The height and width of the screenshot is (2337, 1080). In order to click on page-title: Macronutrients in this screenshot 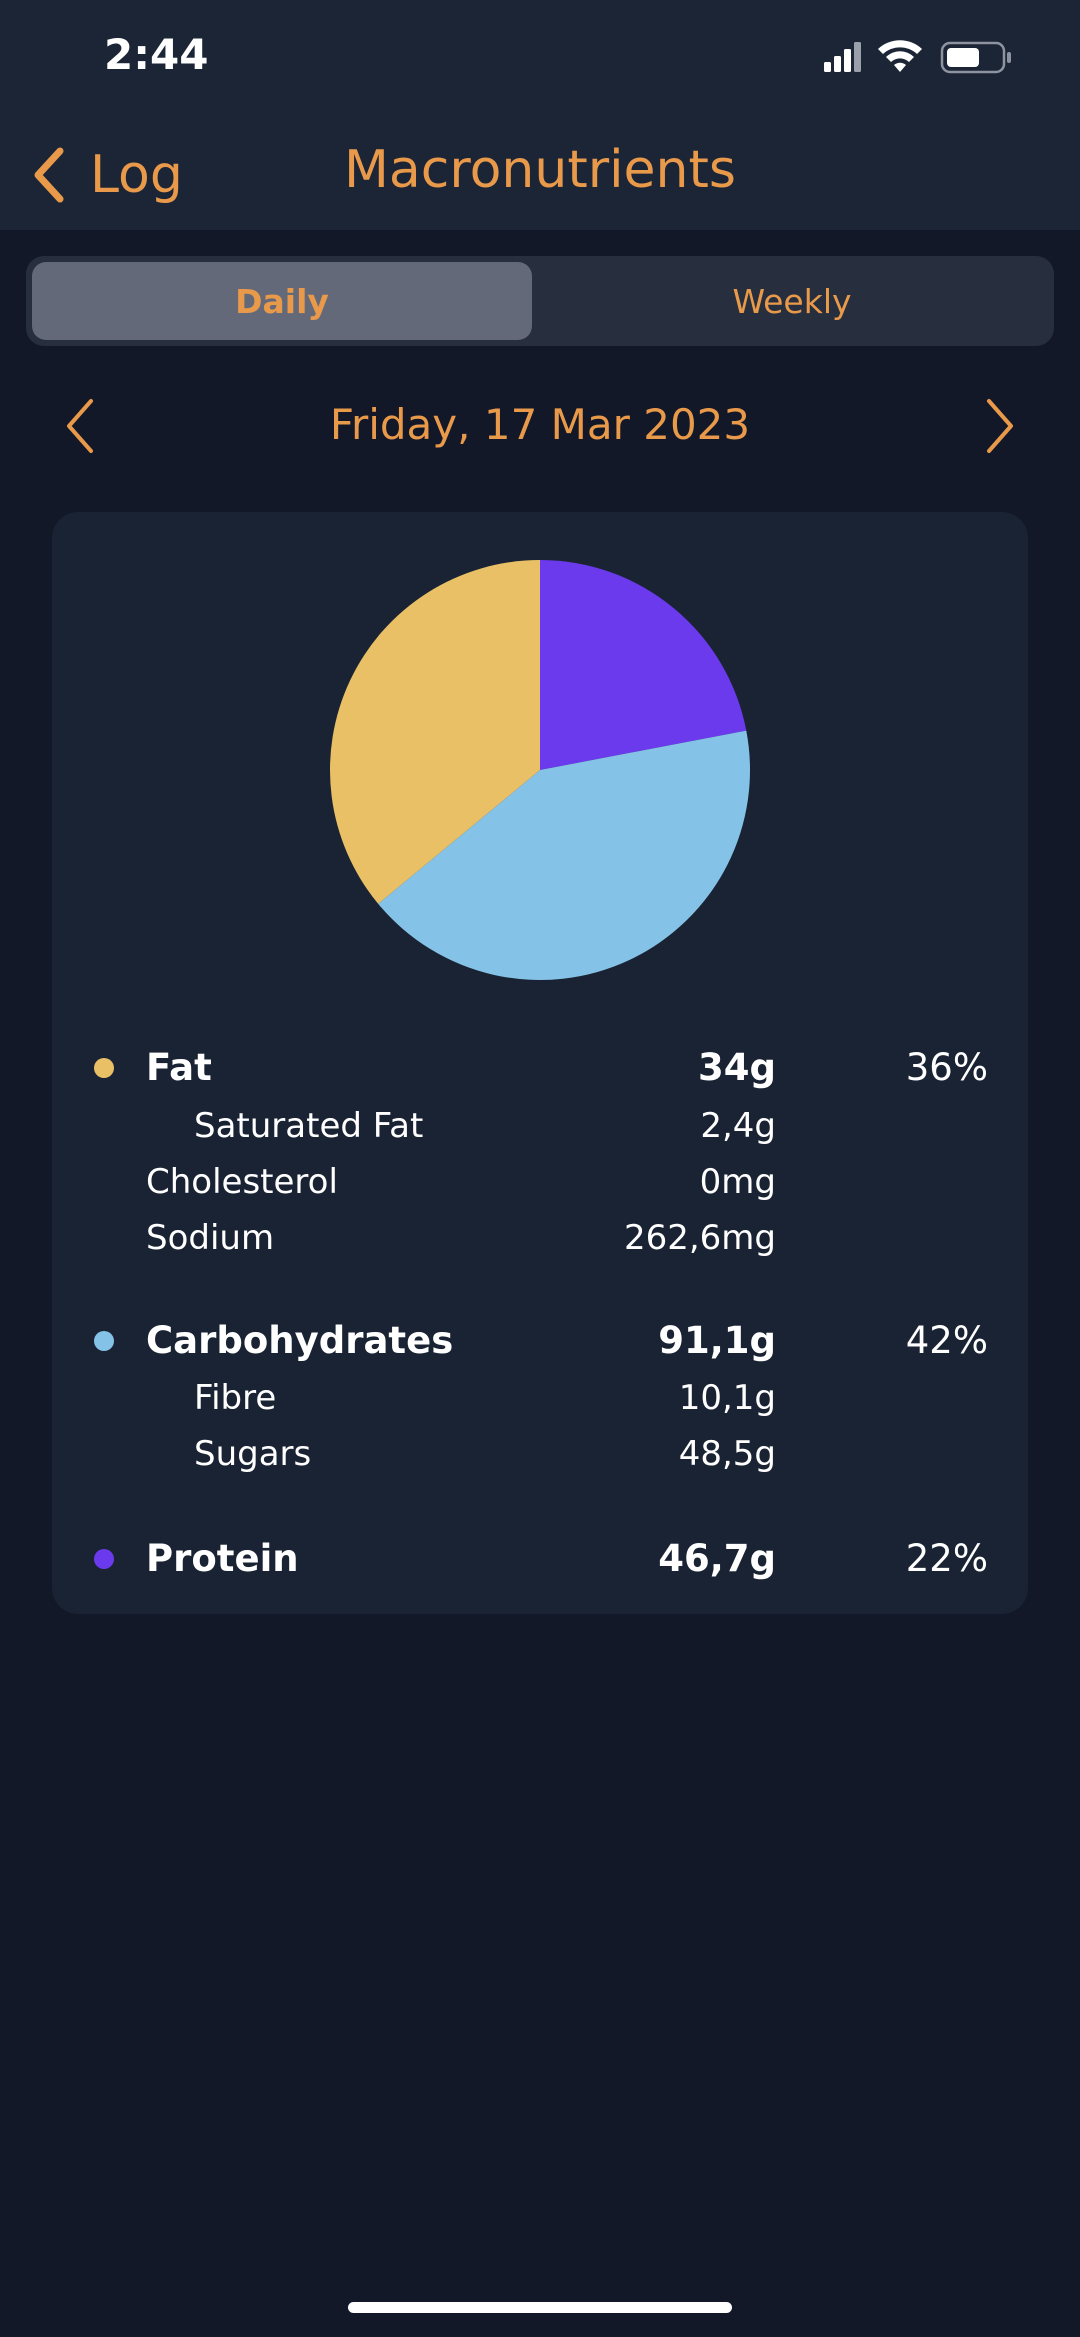, I will do `click(540, 170)`.